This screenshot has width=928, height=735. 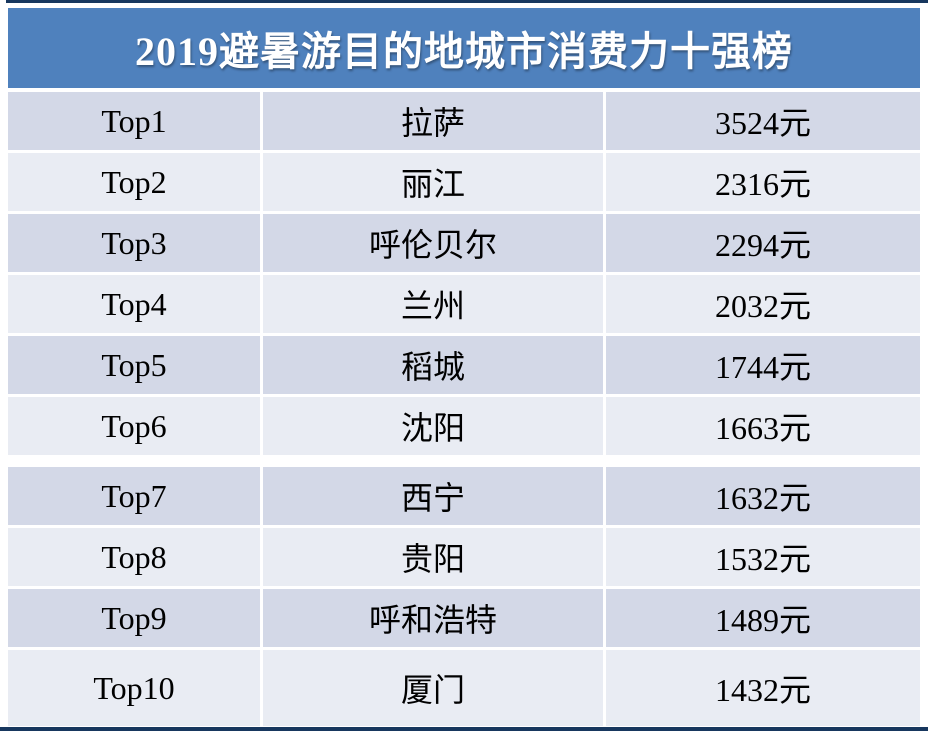 I want to click on value-cell: 2316元, so click(x=763, y=182).